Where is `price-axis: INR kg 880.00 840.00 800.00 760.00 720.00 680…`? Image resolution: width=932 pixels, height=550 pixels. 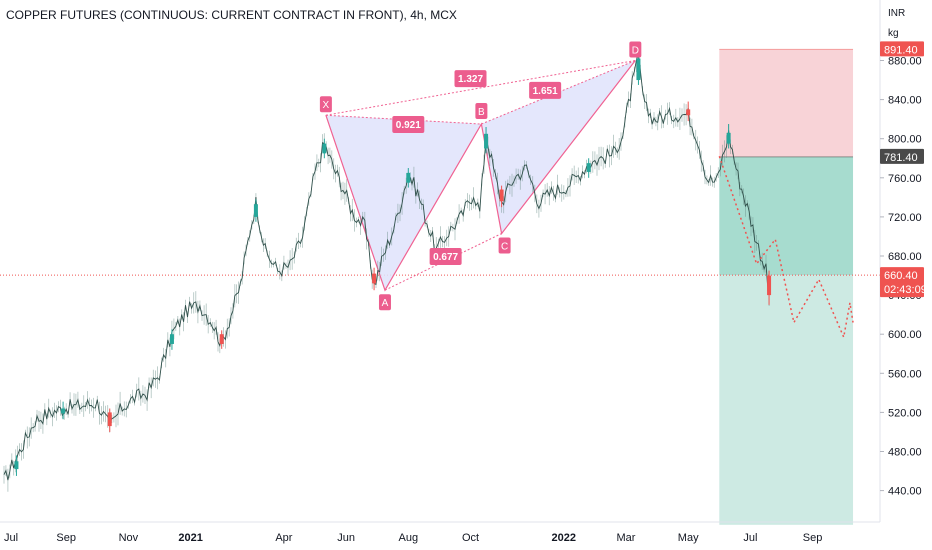 price-axis: INR kg 880.00 840.00 800.00 760.00 720.00 680… is located at coordinates (900, 261).